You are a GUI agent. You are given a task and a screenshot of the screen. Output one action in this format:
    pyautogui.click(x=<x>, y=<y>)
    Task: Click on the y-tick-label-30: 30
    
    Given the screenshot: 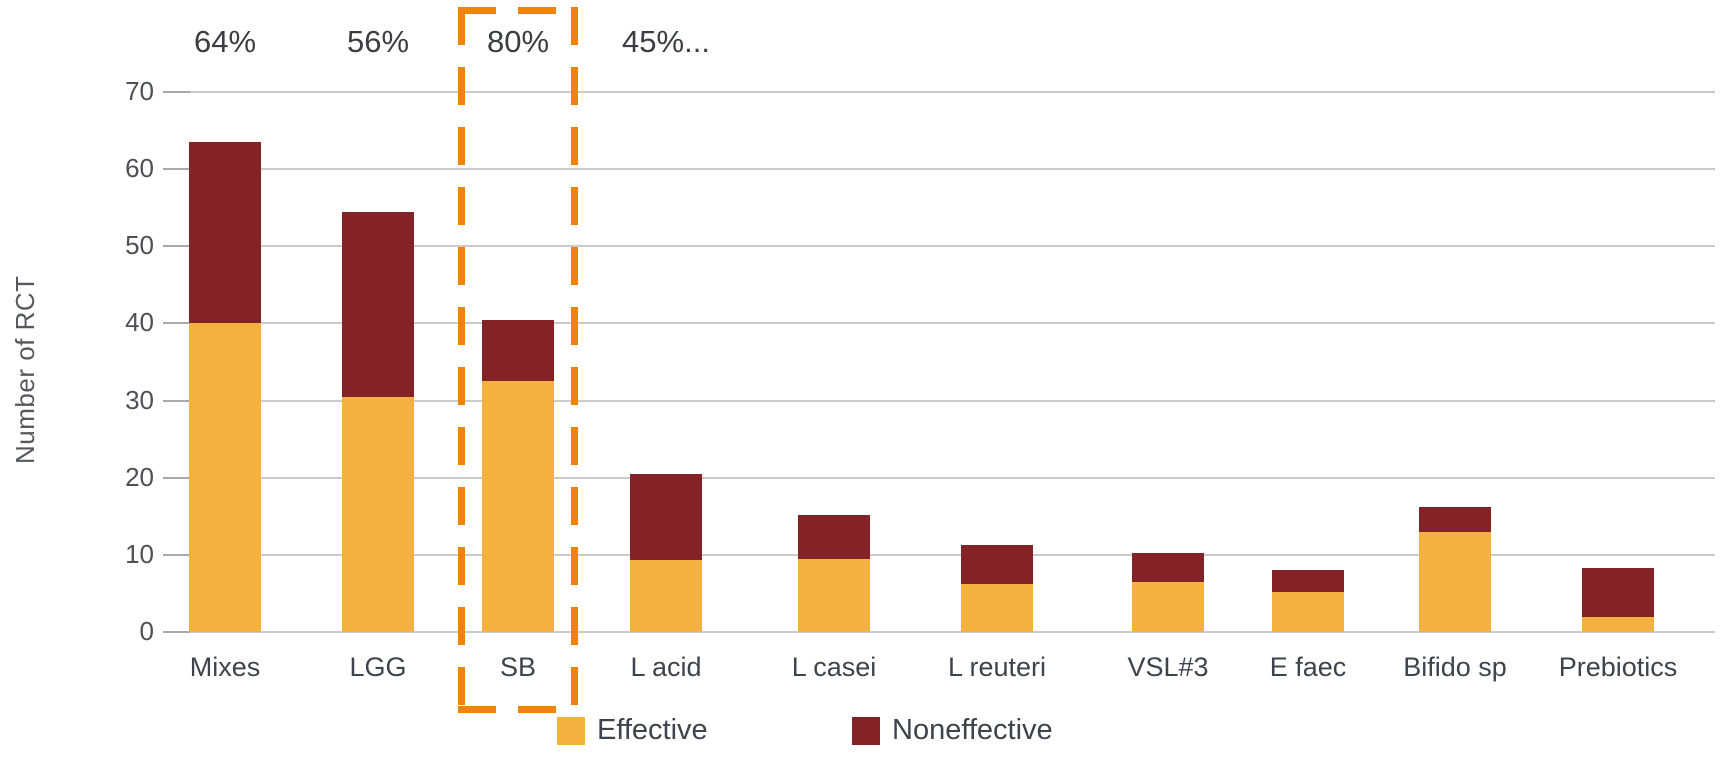 What is the action you would take?
    pyautogui.click(x=139, y=399)
    